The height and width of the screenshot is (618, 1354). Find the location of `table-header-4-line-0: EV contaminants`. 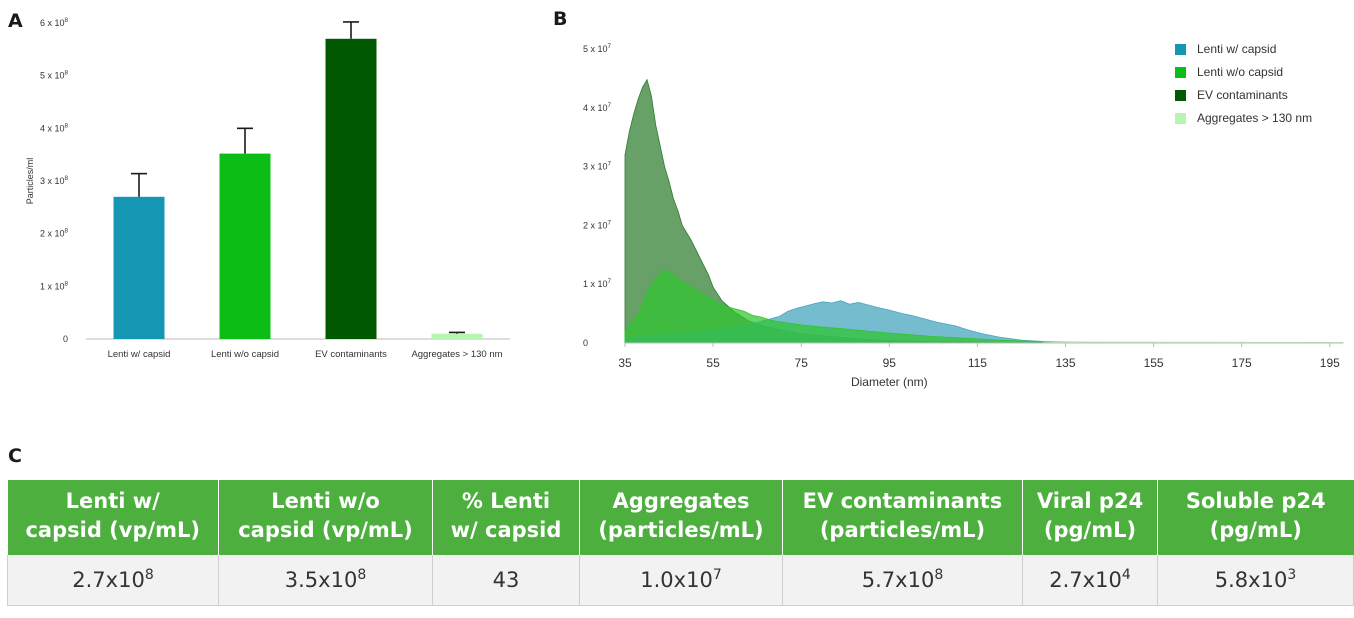

table-header-4-line-0: EV contaminants is located at coordinates (902, 501).